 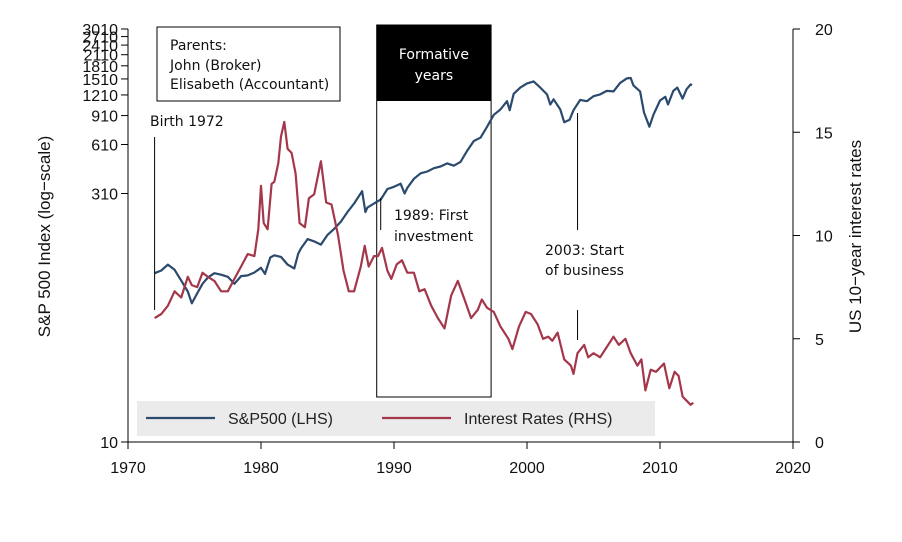 I want to click on start-business-label-1: 2003: Start, so click(x=585, y=251).